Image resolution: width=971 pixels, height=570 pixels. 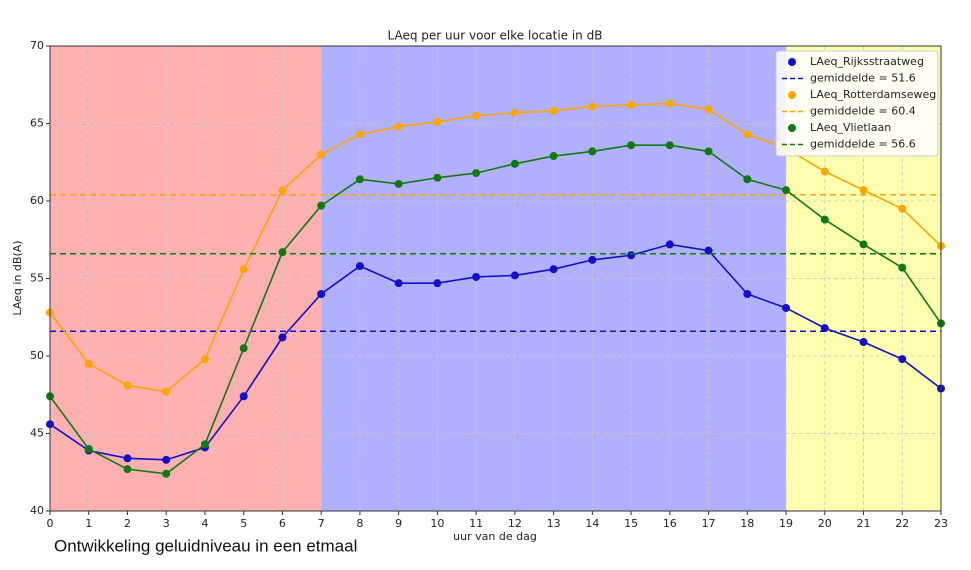 I want to click on caption: Ontwikkeling geluidniveau in een etmaal, so click(x=205, y=545).